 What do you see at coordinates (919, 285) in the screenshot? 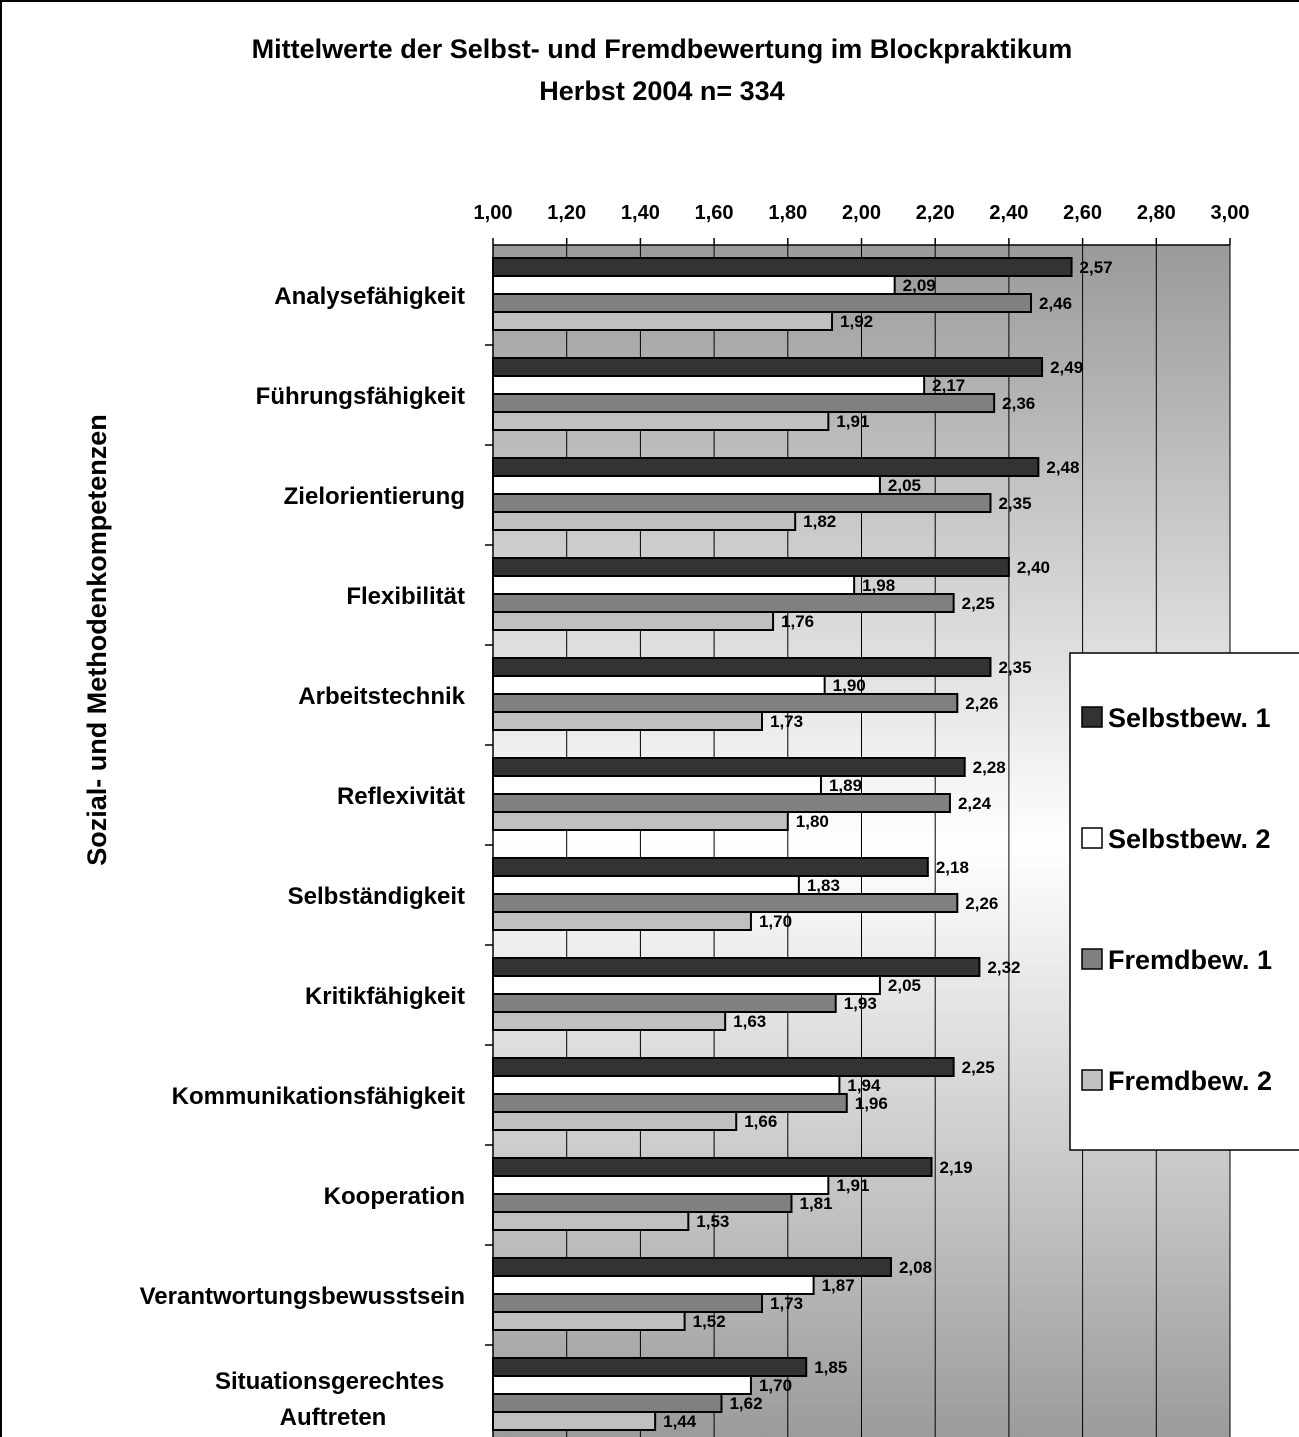
I see `data-label: 2,09` at bounding box center [919, 285].